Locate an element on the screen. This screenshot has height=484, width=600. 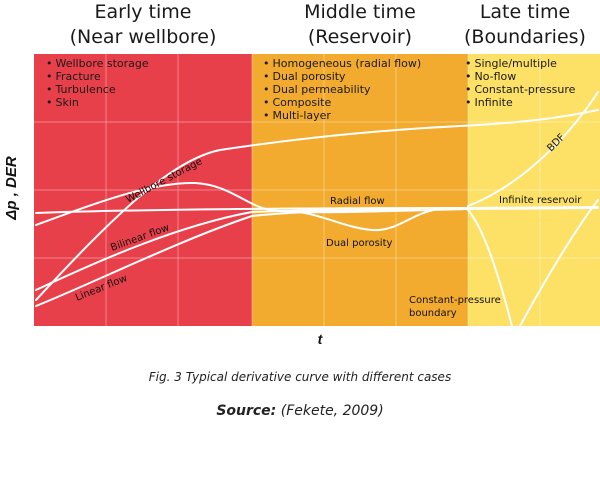
source-text: (Fekete, 2009) is located at coordinates (330, 411).